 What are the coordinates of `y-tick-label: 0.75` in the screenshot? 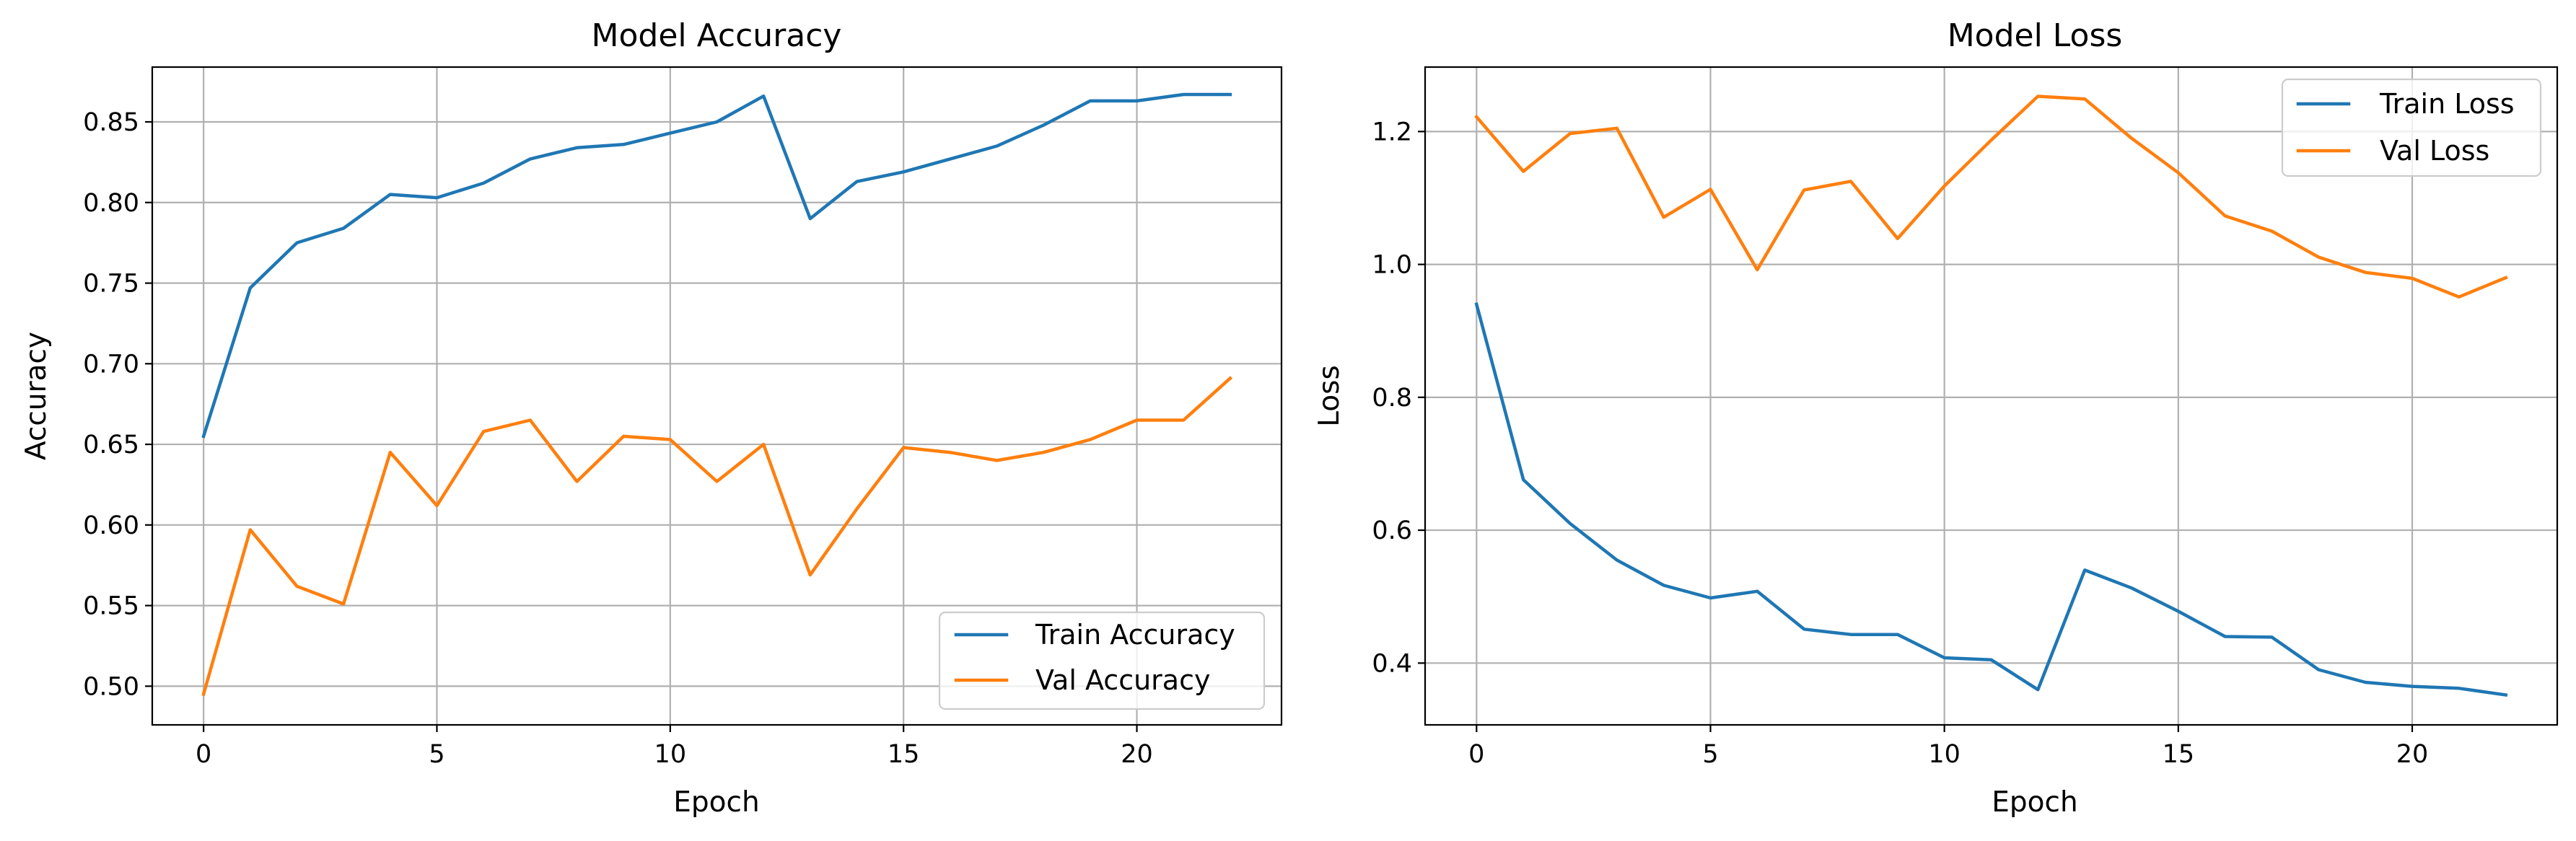 It's located at (111, 284).